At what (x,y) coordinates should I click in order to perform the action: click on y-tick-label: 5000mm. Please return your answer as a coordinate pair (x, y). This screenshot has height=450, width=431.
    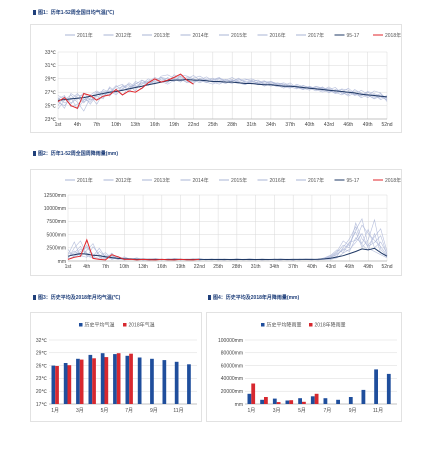
    Looking at the image, I should click on (56, 235).